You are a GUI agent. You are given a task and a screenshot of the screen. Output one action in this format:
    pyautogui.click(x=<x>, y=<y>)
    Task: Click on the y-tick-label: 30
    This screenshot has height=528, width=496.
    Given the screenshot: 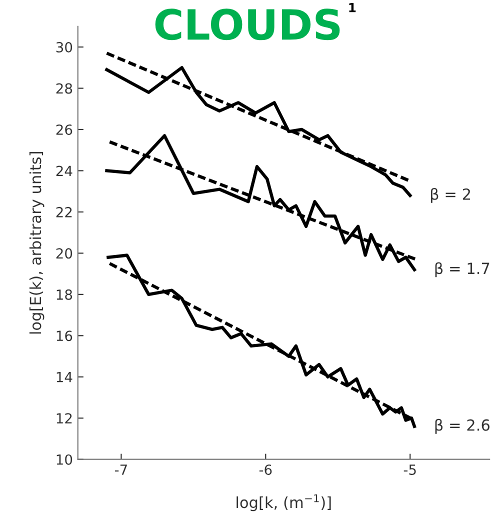 What is the action you would take?
    pyautogui.click(x=64, y=47)
    